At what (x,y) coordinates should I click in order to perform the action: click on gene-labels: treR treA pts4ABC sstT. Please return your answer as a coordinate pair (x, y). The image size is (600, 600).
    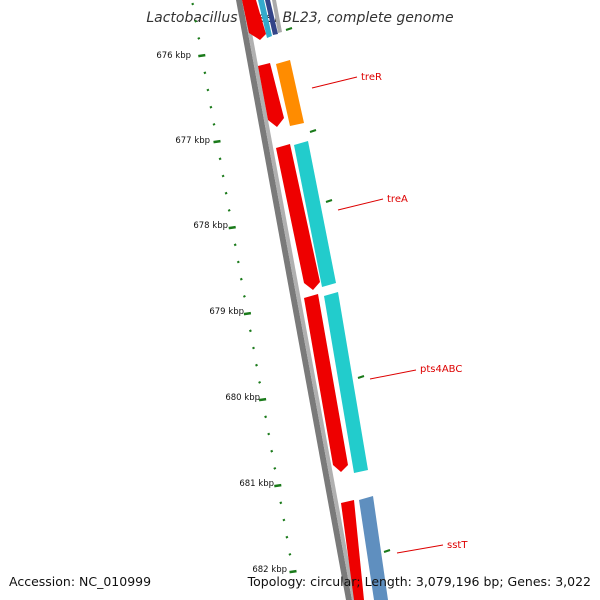
    Looking at the image, I should click on (414, 311).